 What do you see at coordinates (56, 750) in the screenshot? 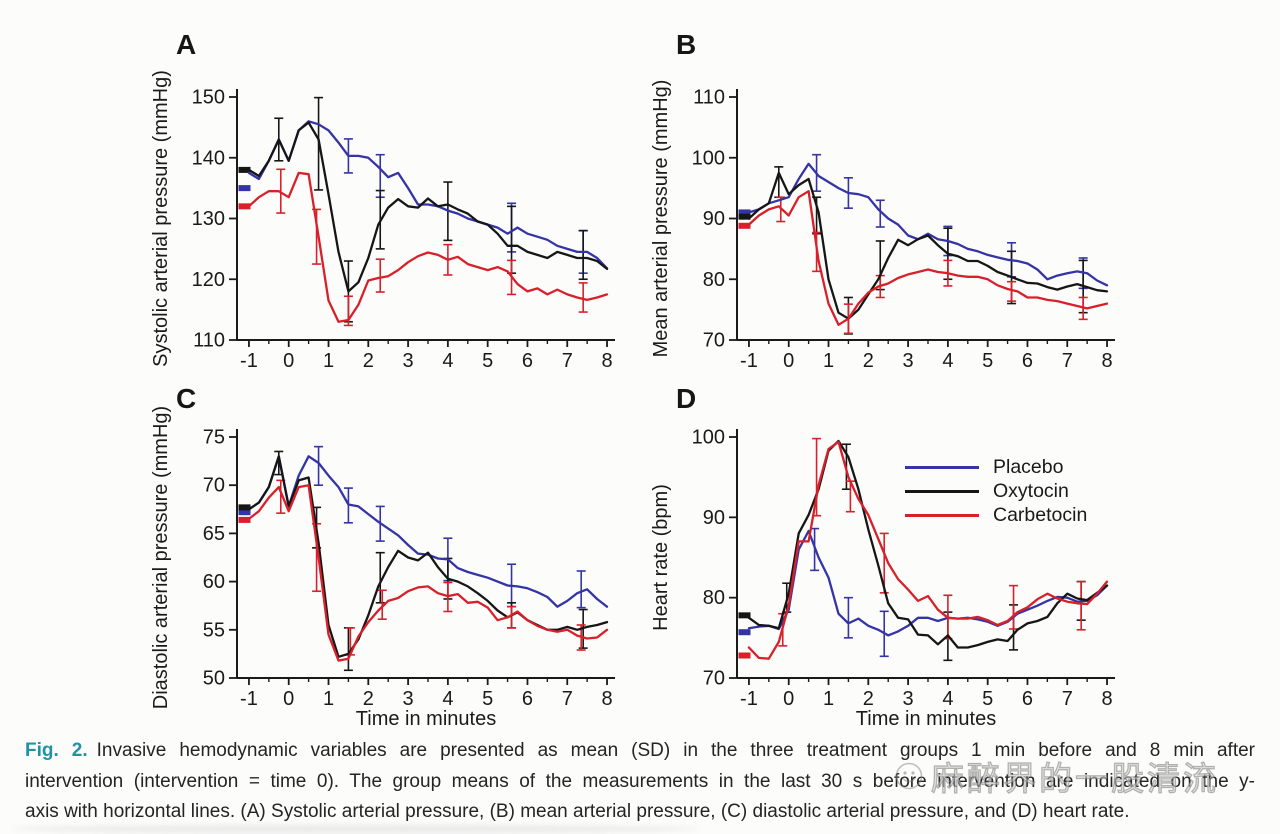
I see `figure-number: Fig. 2.` at bounding box center [56, 750].